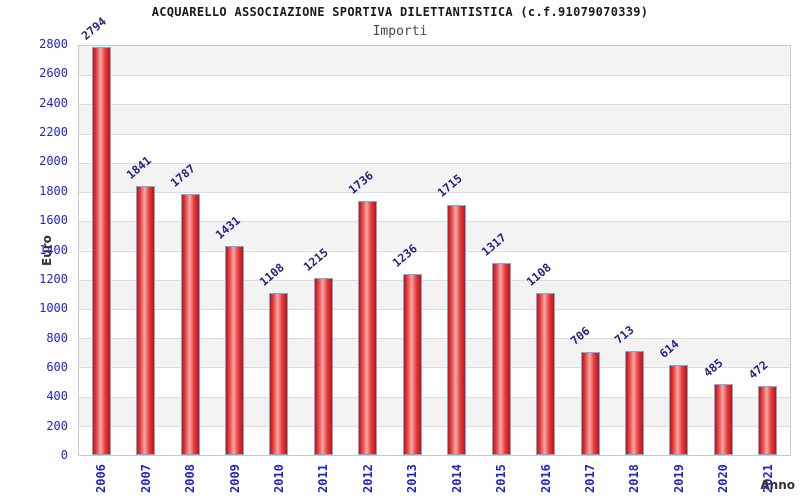  What do you see at coordinates (234, 478) in the screenshot?
I see `x-tick-2009: 2009` at bounding box center [234, 478].